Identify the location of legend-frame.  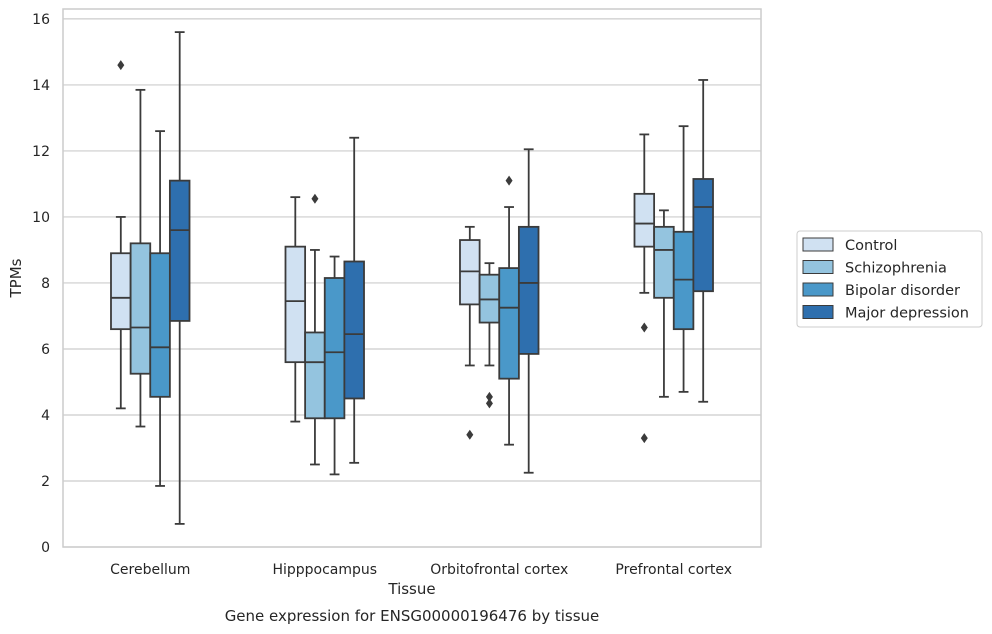
(889, 279).